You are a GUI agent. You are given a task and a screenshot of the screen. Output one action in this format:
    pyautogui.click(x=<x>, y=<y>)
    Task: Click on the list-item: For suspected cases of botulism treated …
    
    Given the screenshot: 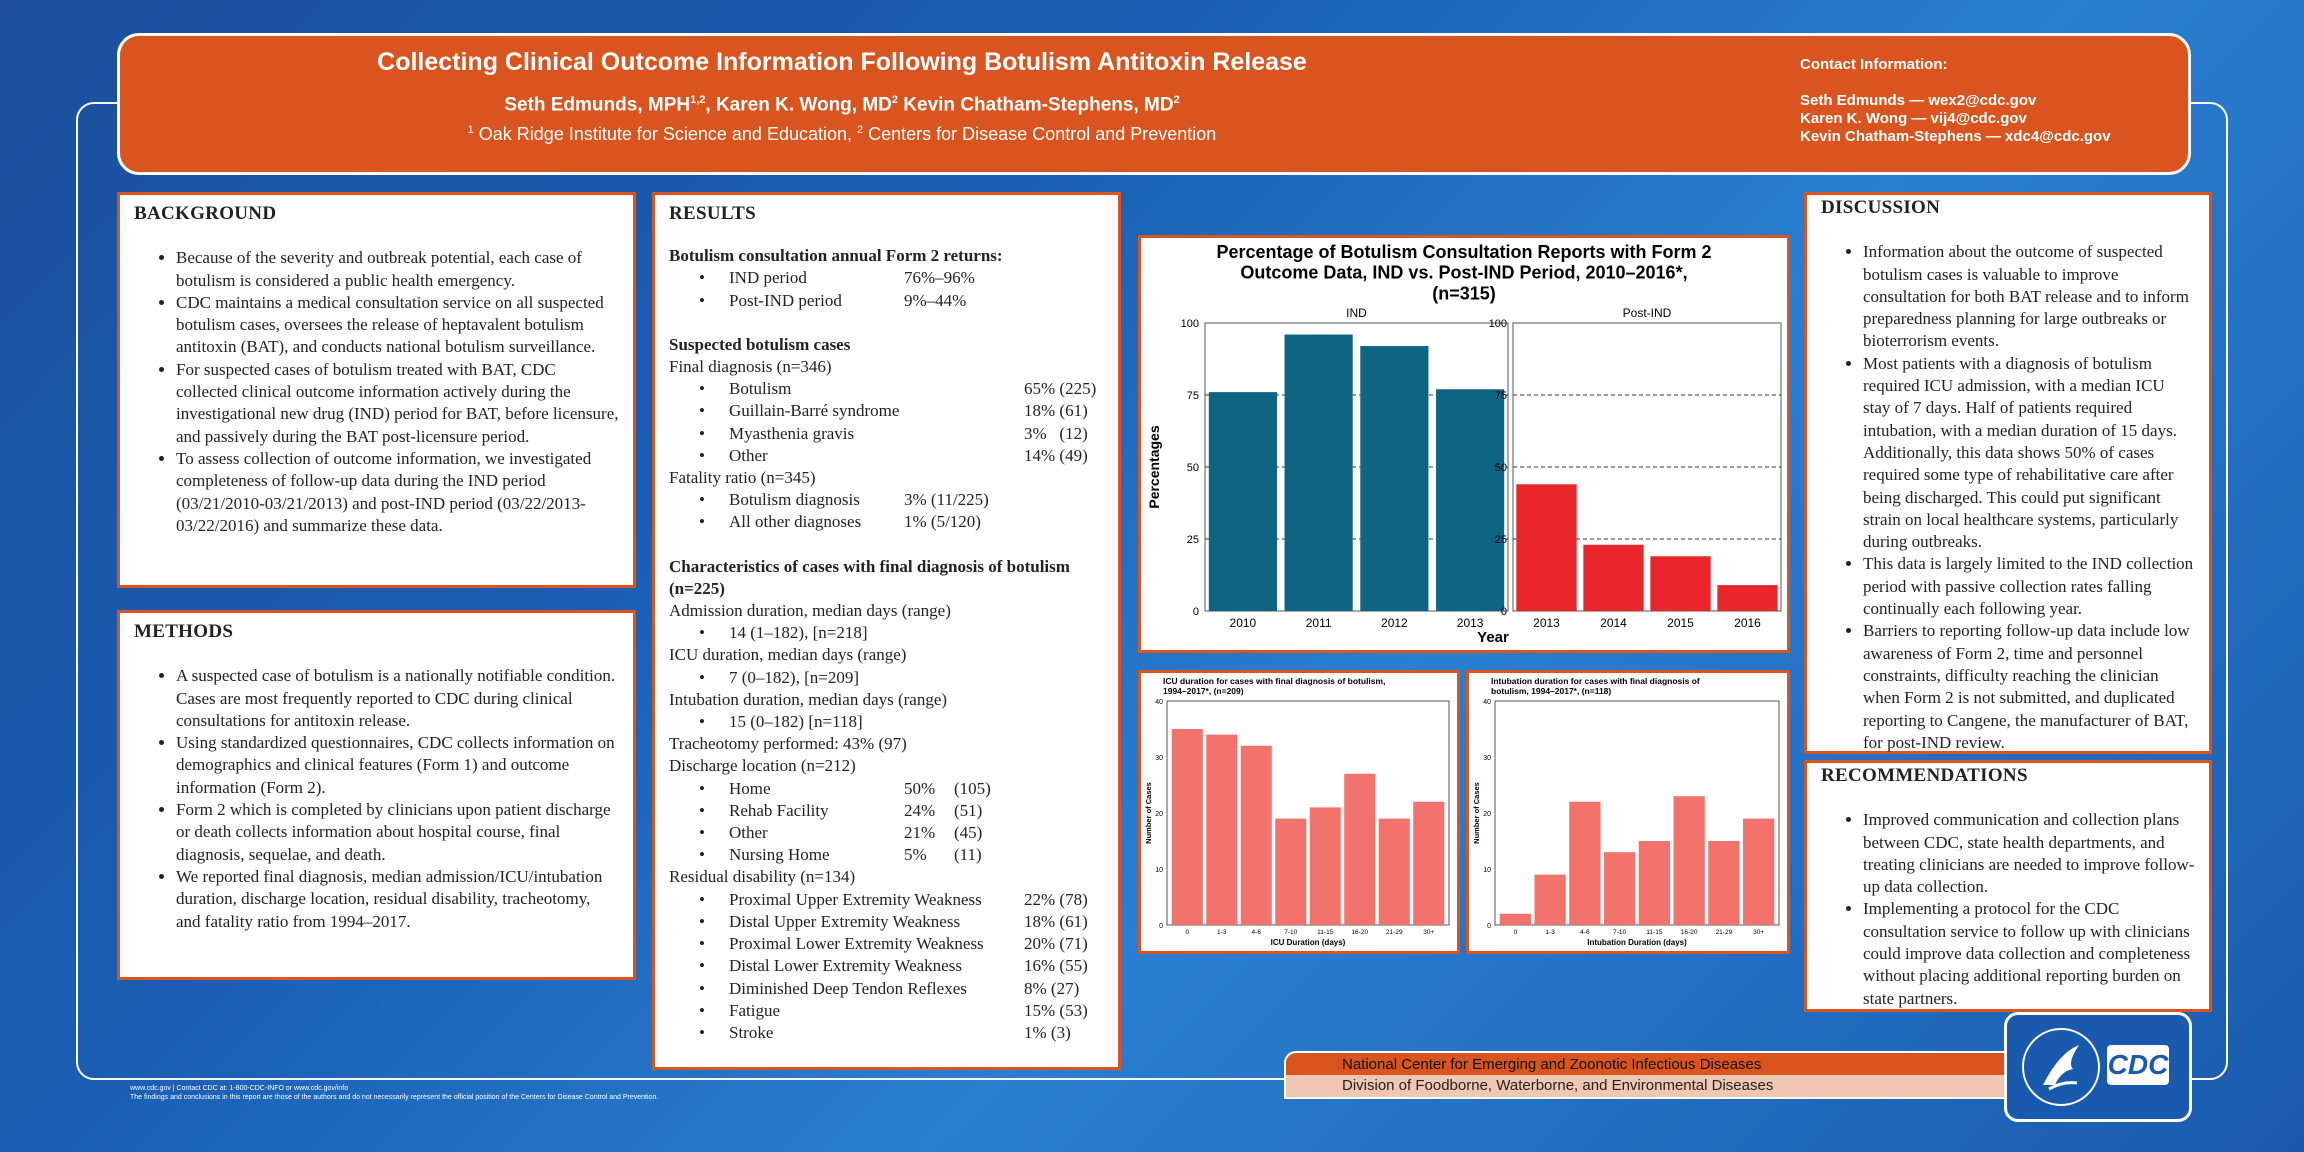 What is the action you would take?
    pyautogui.click(x=397, y=403)
    